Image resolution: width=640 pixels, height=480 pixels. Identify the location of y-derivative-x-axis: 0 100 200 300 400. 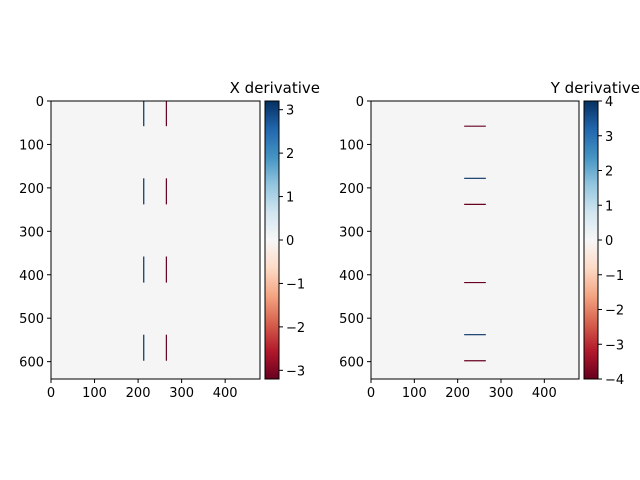
(462, 390).